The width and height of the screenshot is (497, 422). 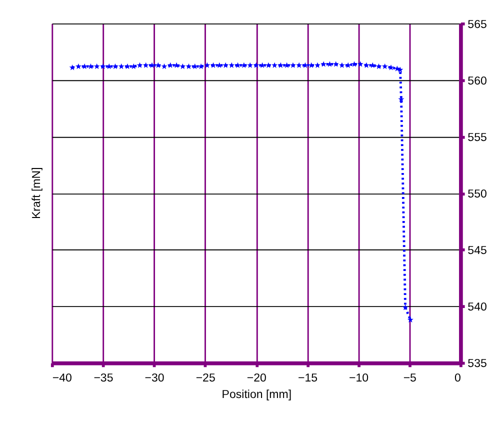 What do you see at coordinates (409, 378) in the screenshot?
I see `x-tick-label: −5` at bounding box center [409, 378].